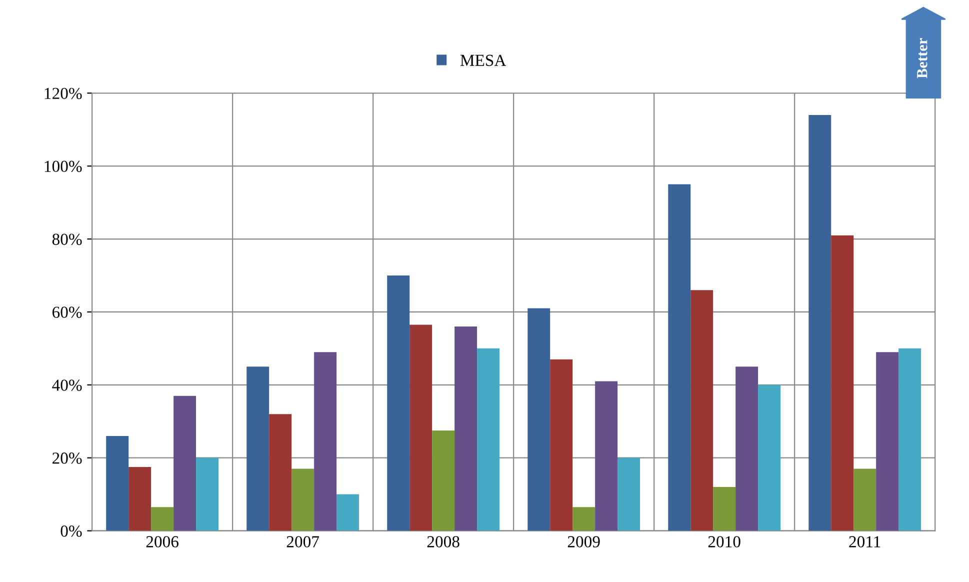  I want to click on y-tick-label: 0%, so click(71, 531).